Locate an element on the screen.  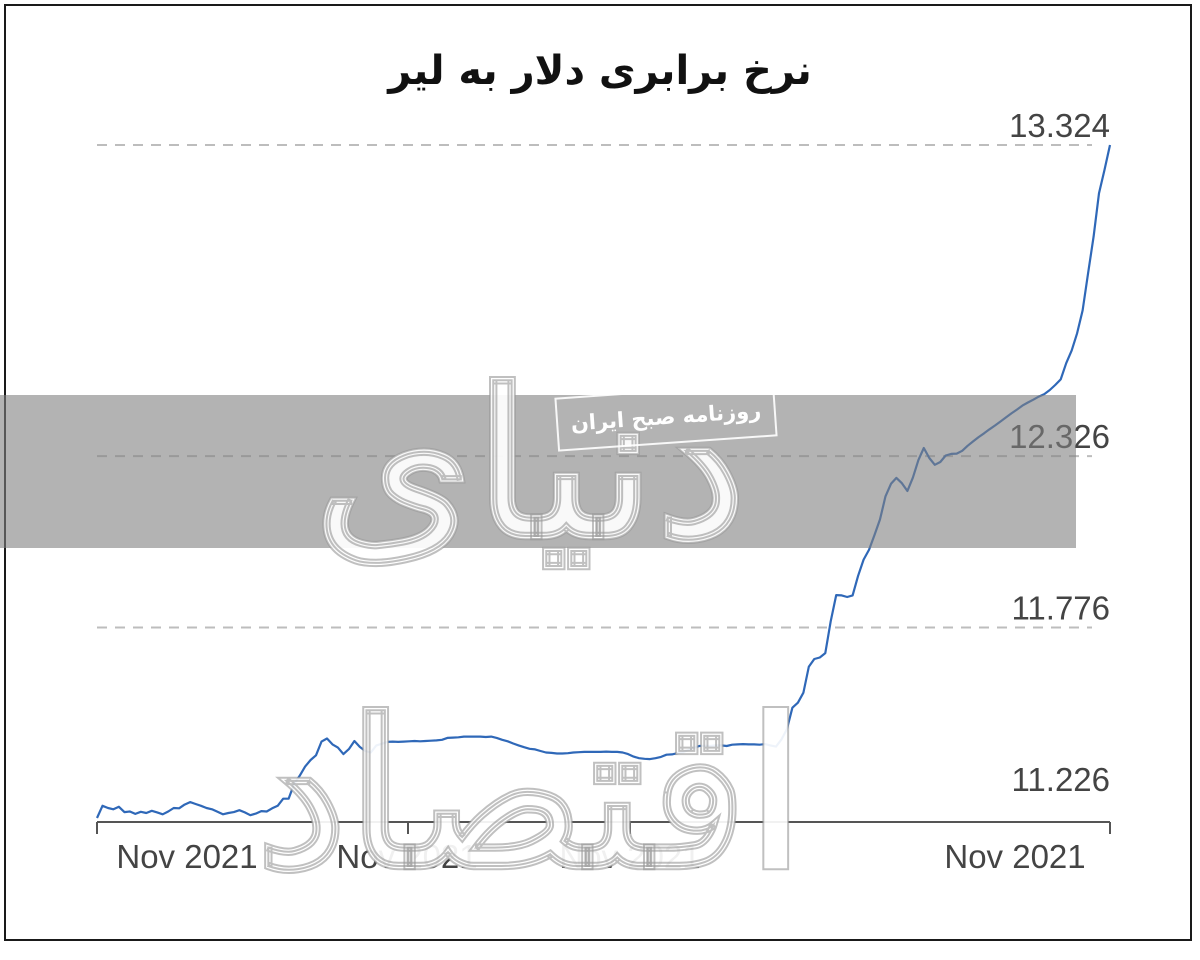
x-tick-labels: Nov 2021 Nov 2021 Nov 2021 Nov 2021 is located at coordinates (600, 856).